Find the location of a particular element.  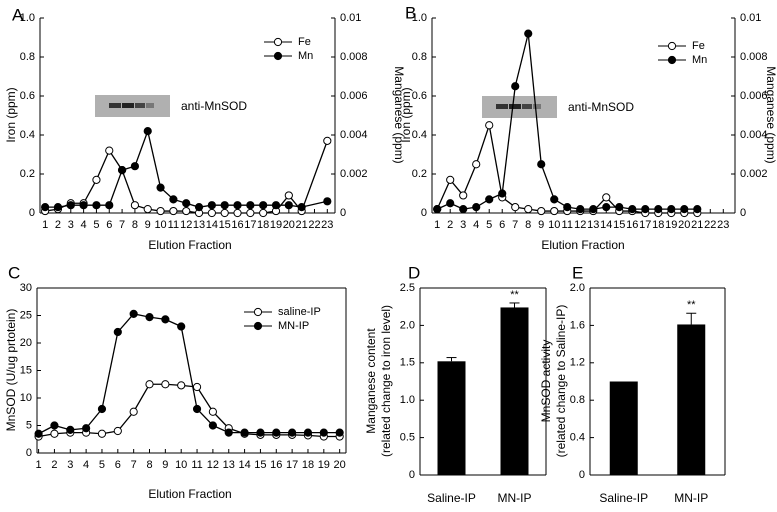

legend-label: Fe is located at coordinates (698, 46).